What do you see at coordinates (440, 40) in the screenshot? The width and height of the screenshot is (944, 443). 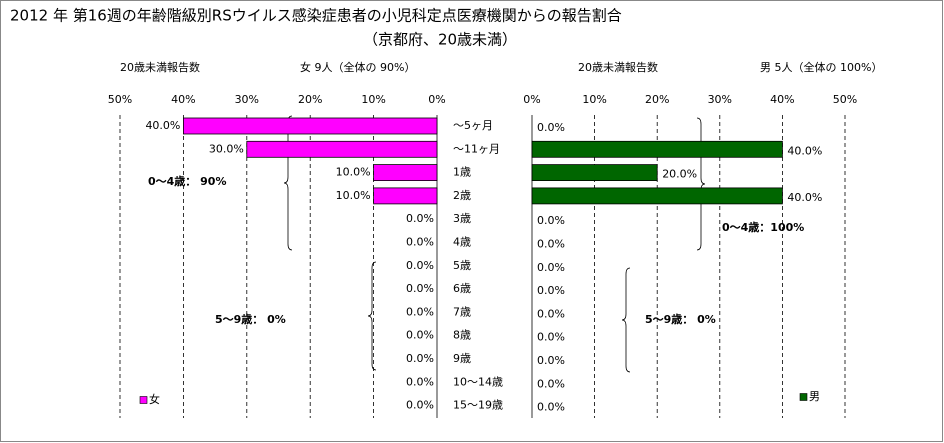 I see `chart-subtitle: （京都府、20歳未満）` at bounding box center [440, 40].